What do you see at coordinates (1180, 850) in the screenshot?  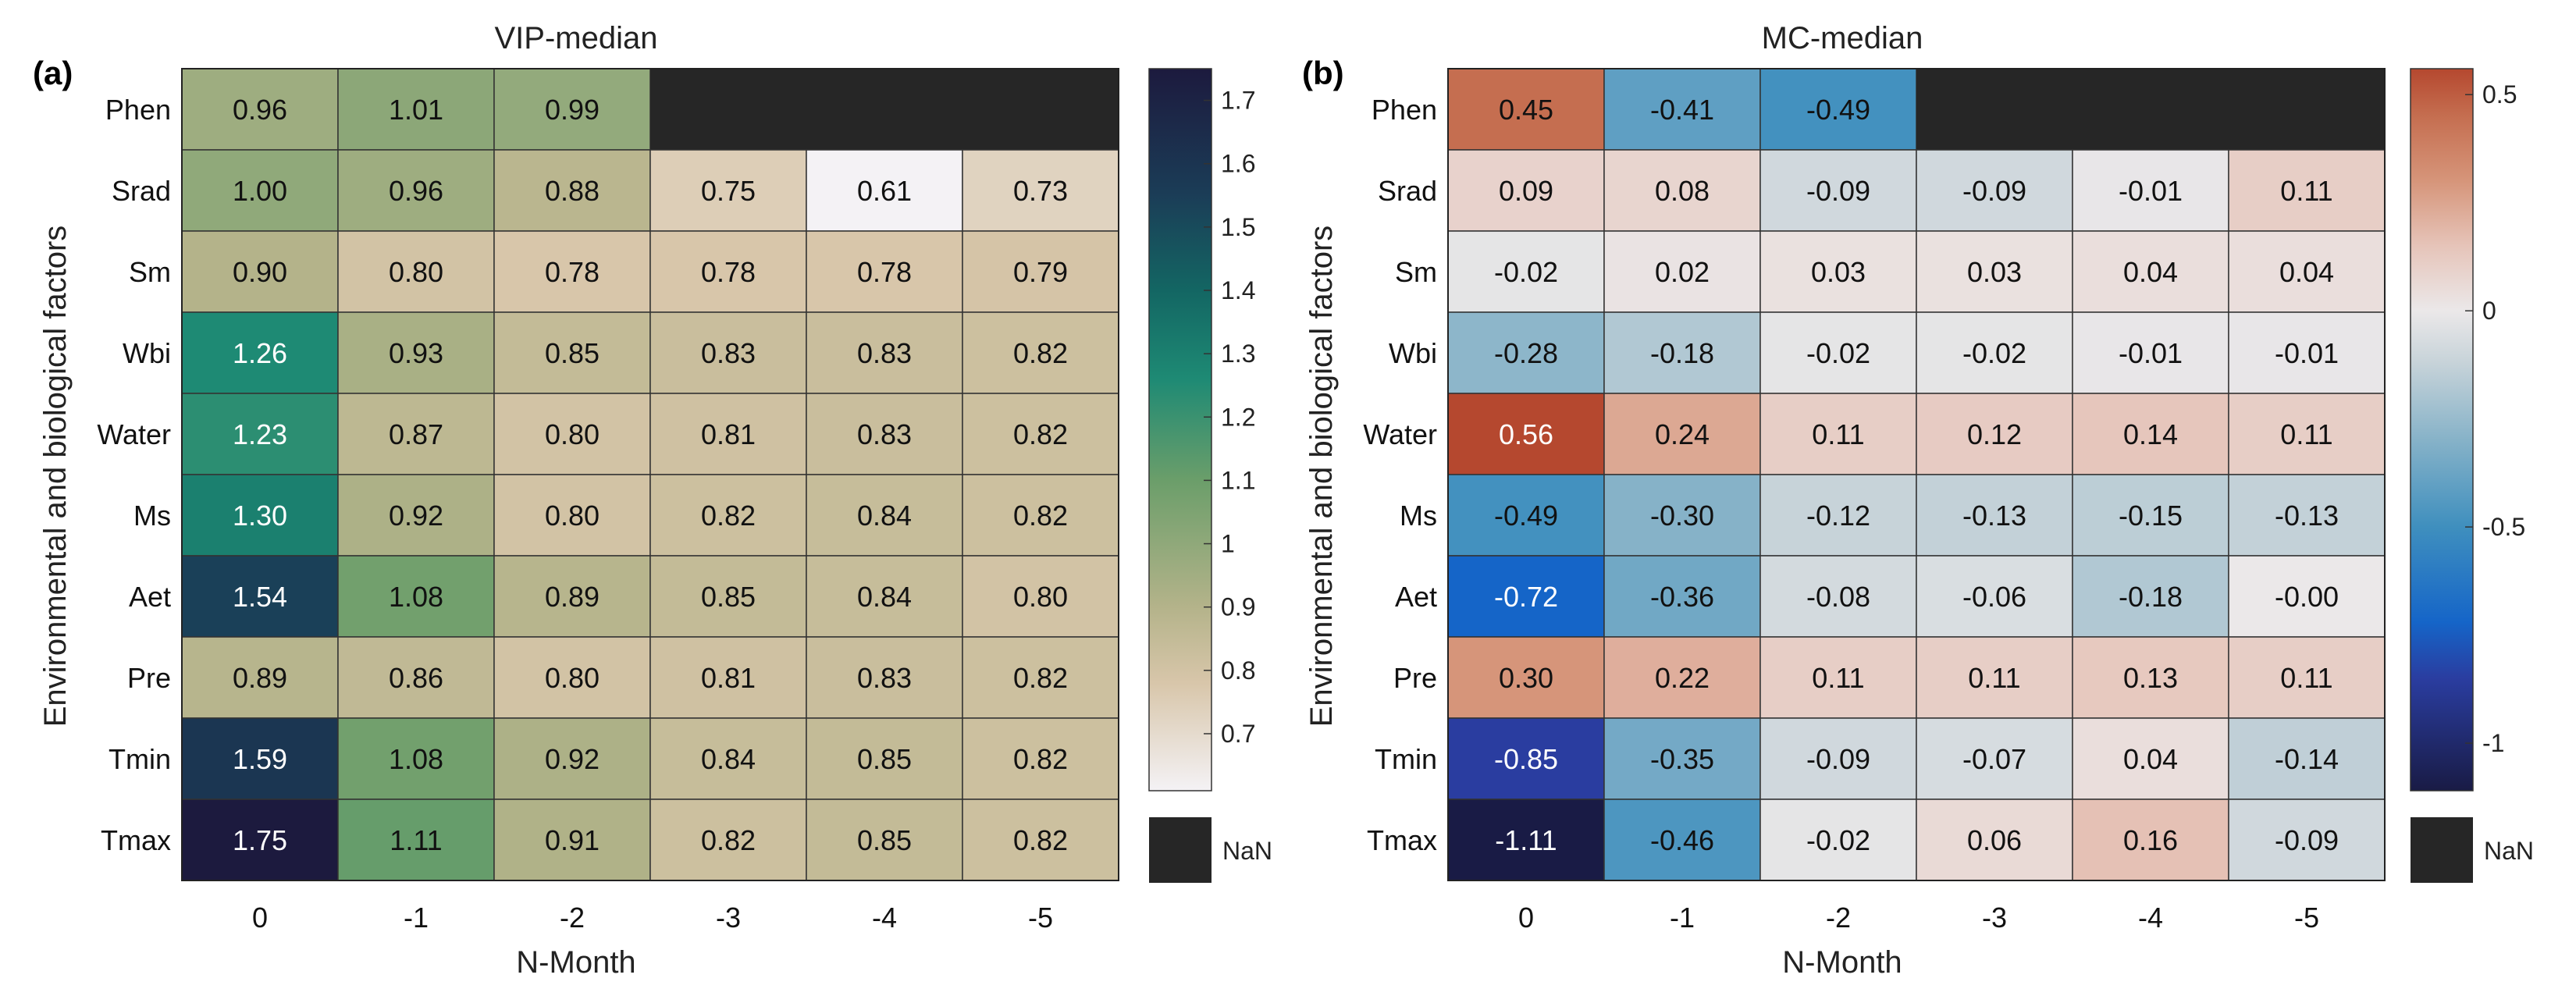 I see `nan-swatch` at bounding box center [1180, 850].